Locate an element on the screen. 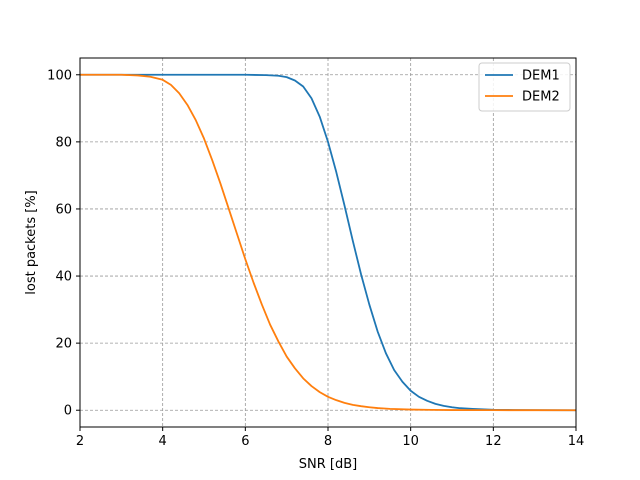 This screenshot has height=480, width=640. x-tick-label: 2 is located at coordinates (80, 441).